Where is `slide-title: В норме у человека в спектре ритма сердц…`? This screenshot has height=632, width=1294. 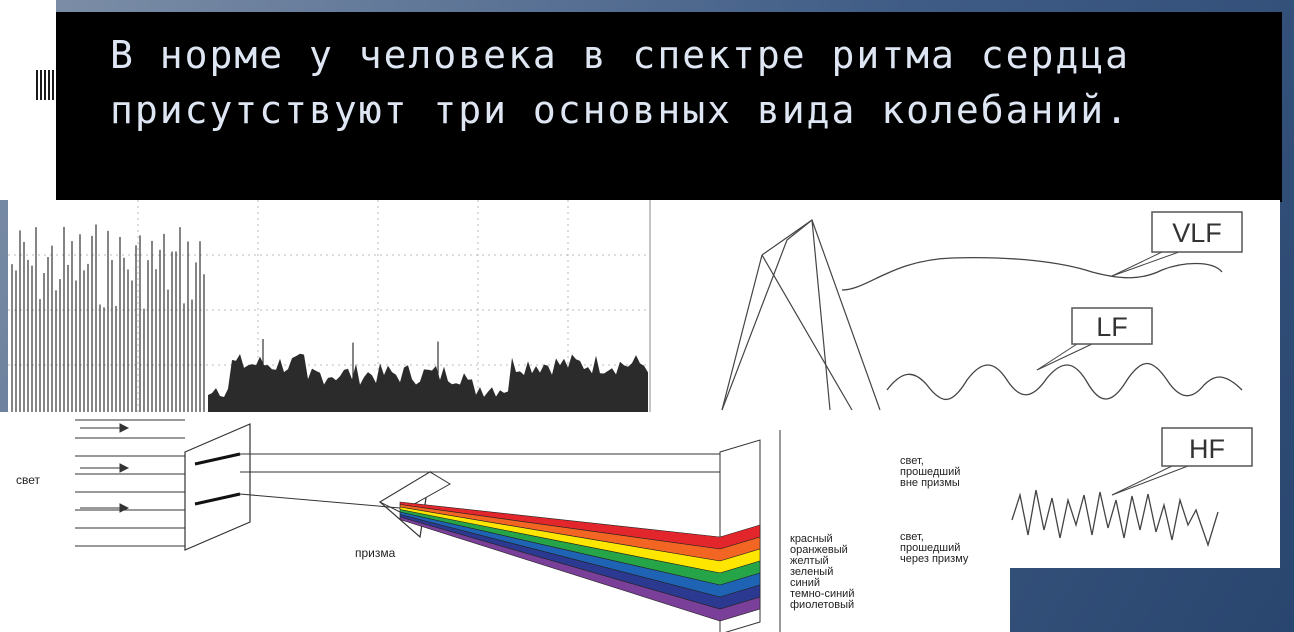 slide-title: В норме у человека в спектре ритма сердц… is located at coordinates (620, 82).